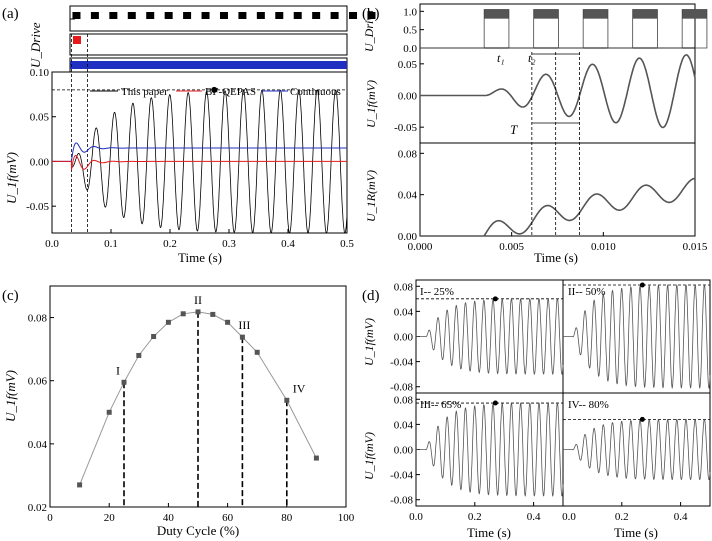  I want to click on d-xlabel-right: Time (s), so click(636, 532).